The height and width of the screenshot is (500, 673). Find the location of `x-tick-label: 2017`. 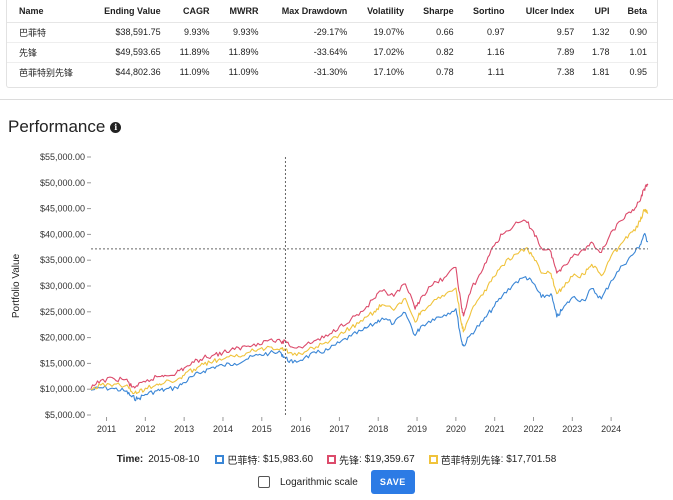

x-tick-label: 2017 is located at coordinates (339, 429).